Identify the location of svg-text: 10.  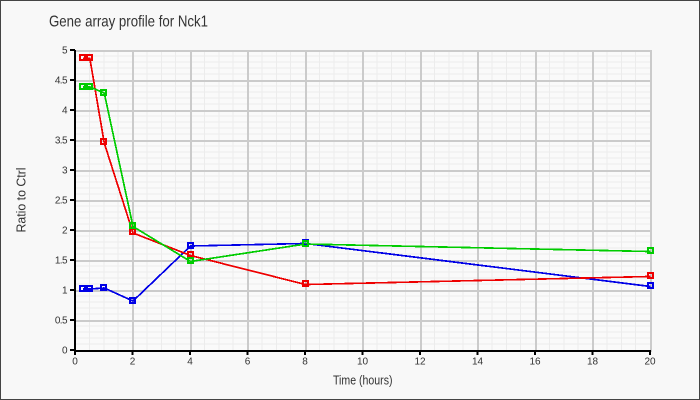
(363, 361).